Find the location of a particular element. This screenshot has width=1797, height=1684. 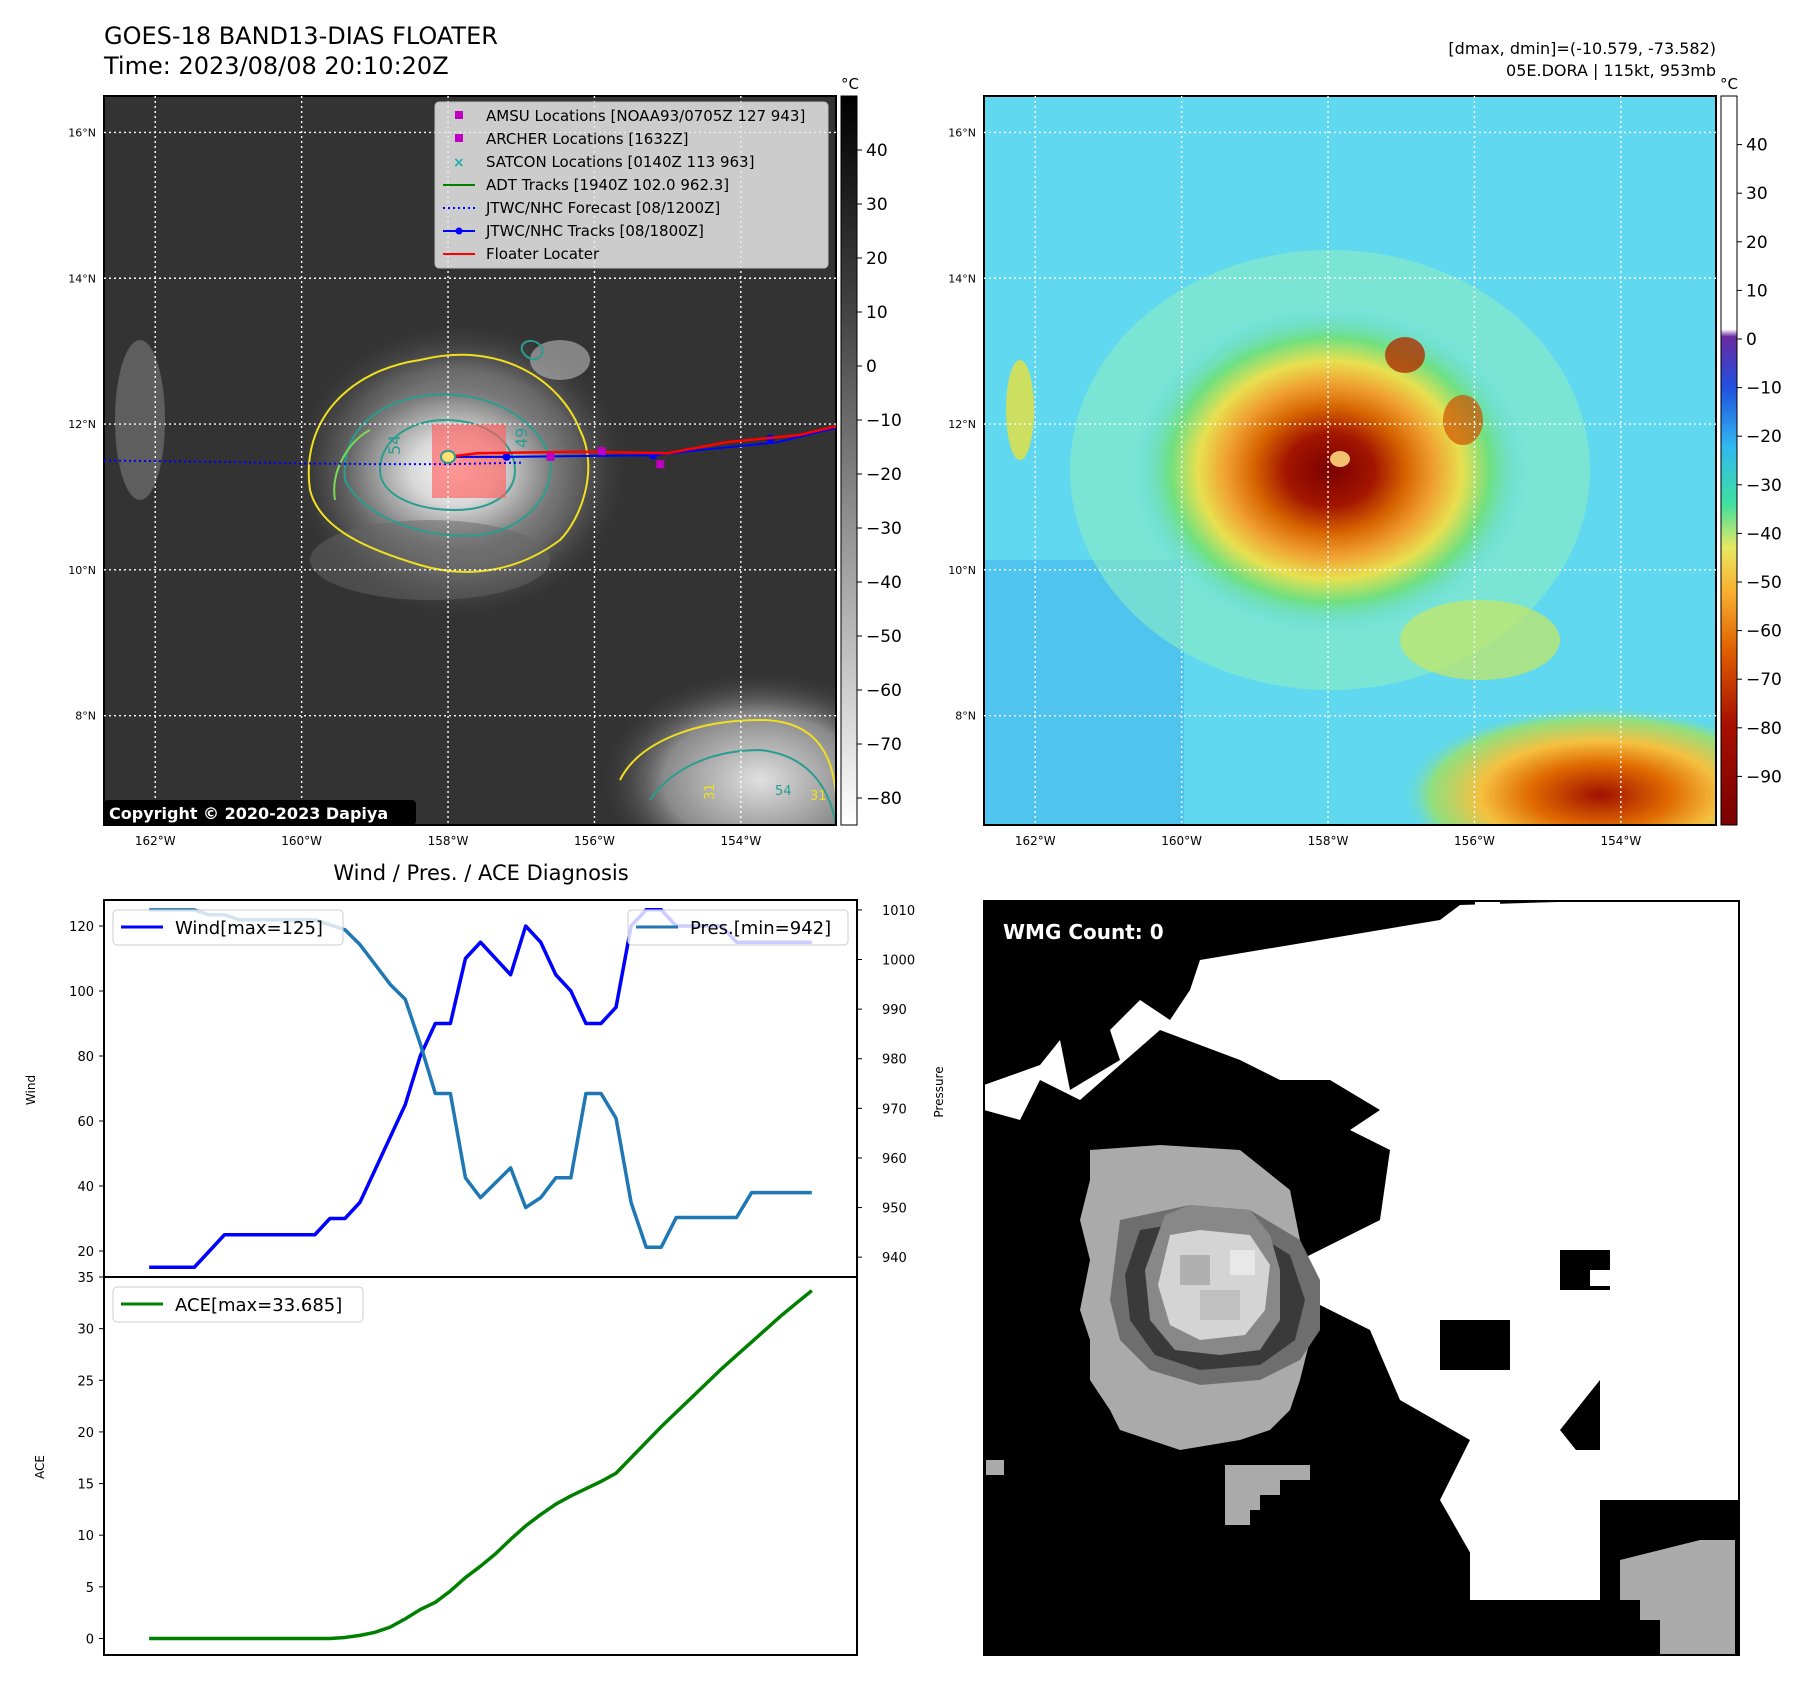

bw-colorbar-unit: °C is located at coordinates (850, 84).